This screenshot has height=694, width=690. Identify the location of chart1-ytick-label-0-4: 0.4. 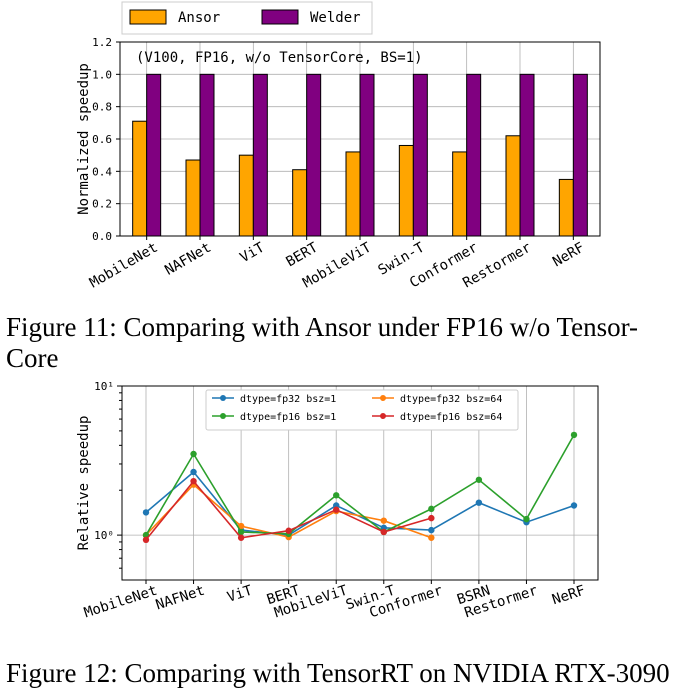
(102, 171).